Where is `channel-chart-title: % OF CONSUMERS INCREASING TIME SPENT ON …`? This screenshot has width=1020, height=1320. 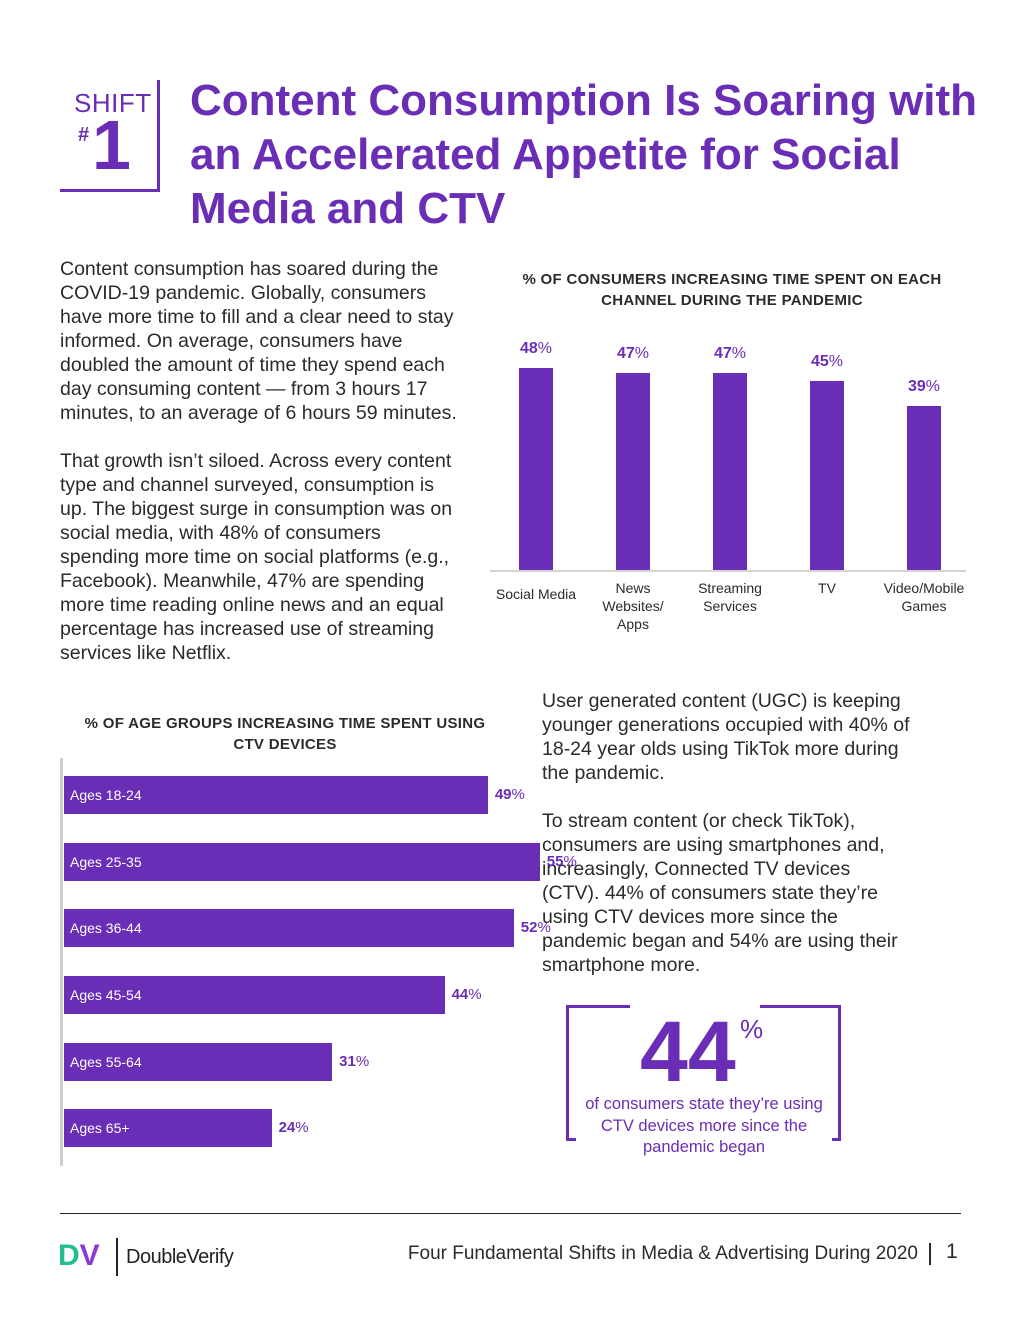
channel-chart-title: % OF CONSUMERS INCREASING TIME SPENT ON … is located at coordinates (732, 290).